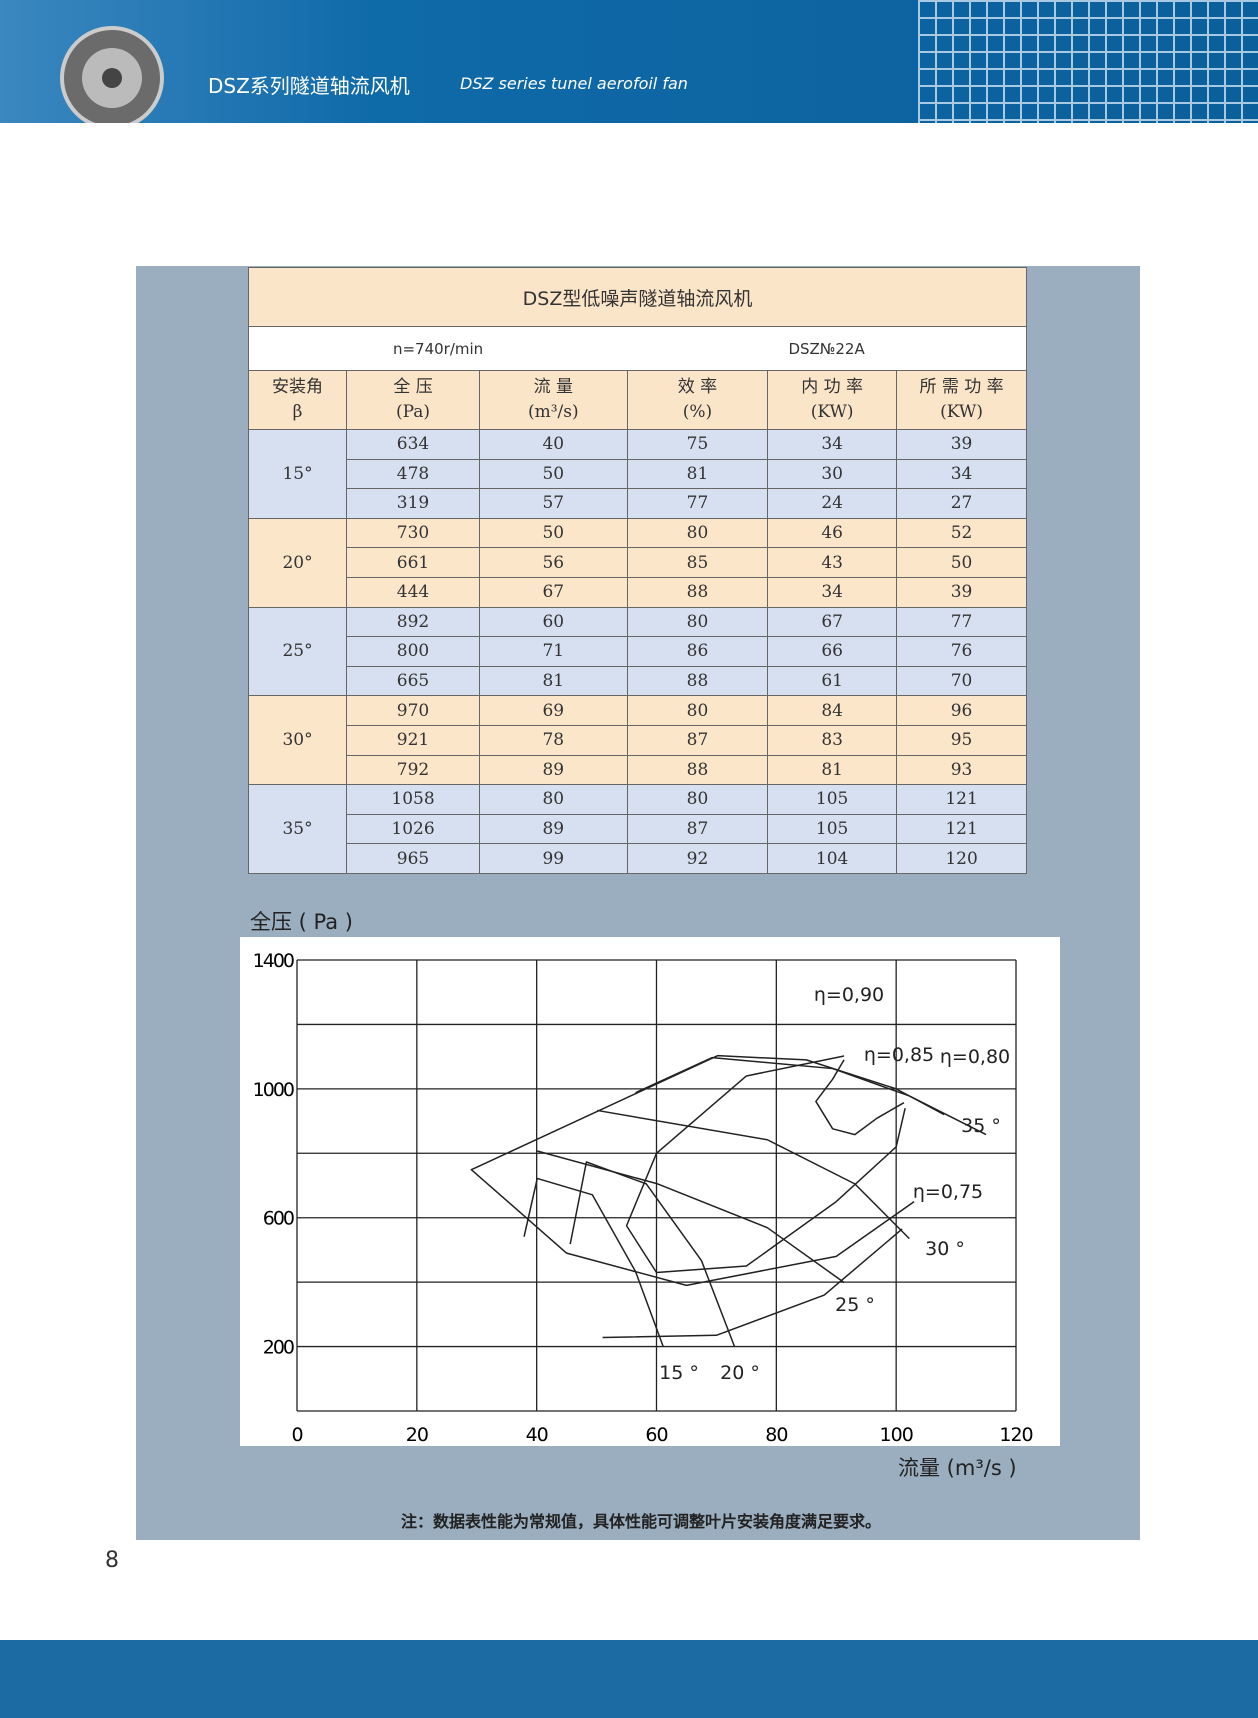 Image resolution: width=1258 pixels, height=1718 pixels. I want to click on value-cell: 46, so click(832, 533).